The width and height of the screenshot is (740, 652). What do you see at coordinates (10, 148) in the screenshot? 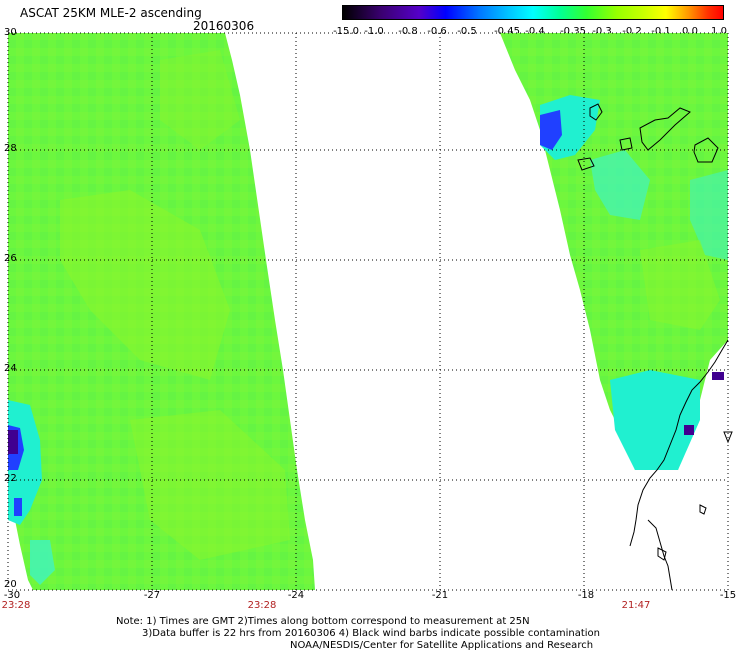
I see `y-axis-label: 28` at bounding box center [10, 148].